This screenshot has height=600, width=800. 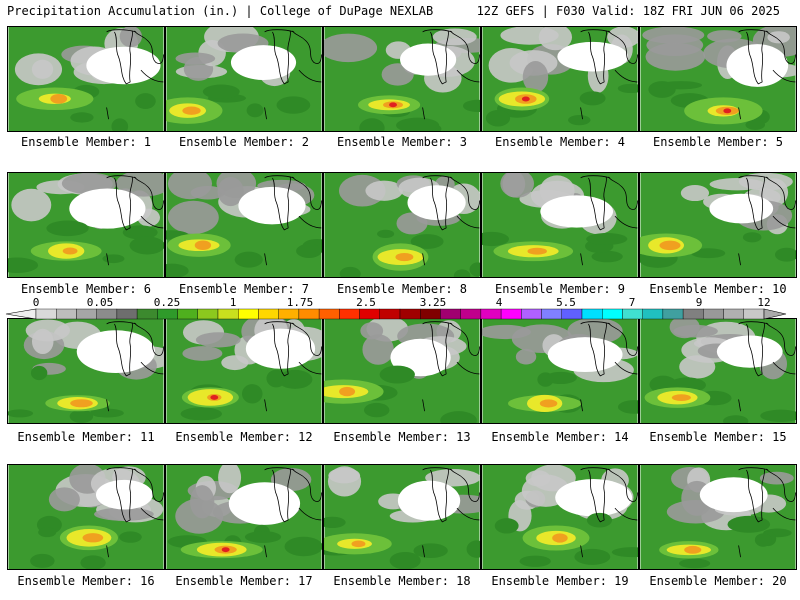 What do you see at coordinates (402, 581) in the screenshot?
I see `ensemble-member-label: Ensemble Member: 18` at bounding box center [402, 581].